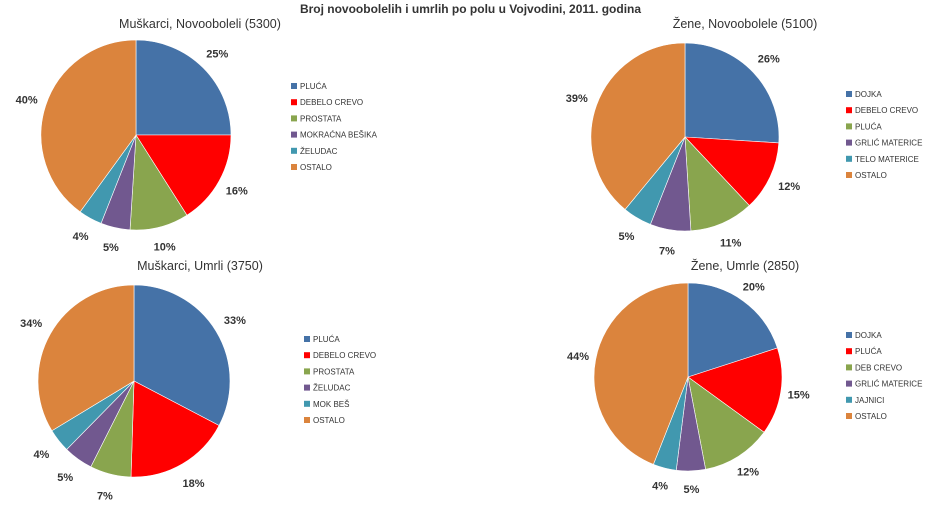  I want to click on legend-label: DEB CREVO, so click(878, 367).